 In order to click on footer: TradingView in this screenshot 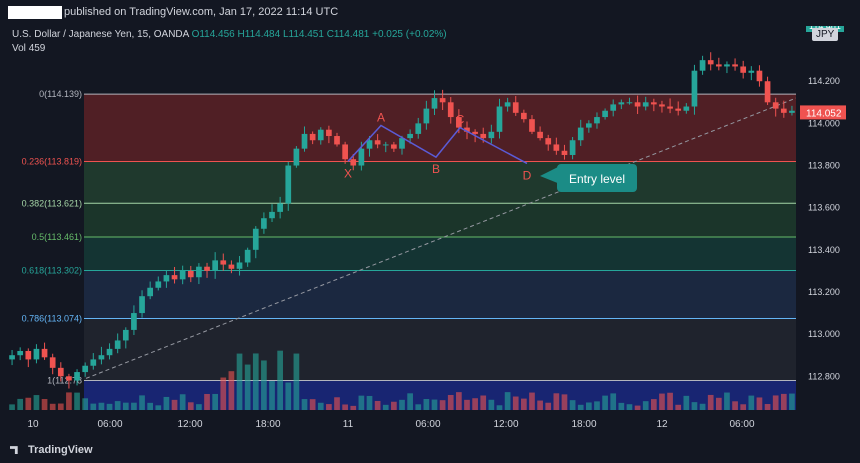, I will do `click(430, 450)`.